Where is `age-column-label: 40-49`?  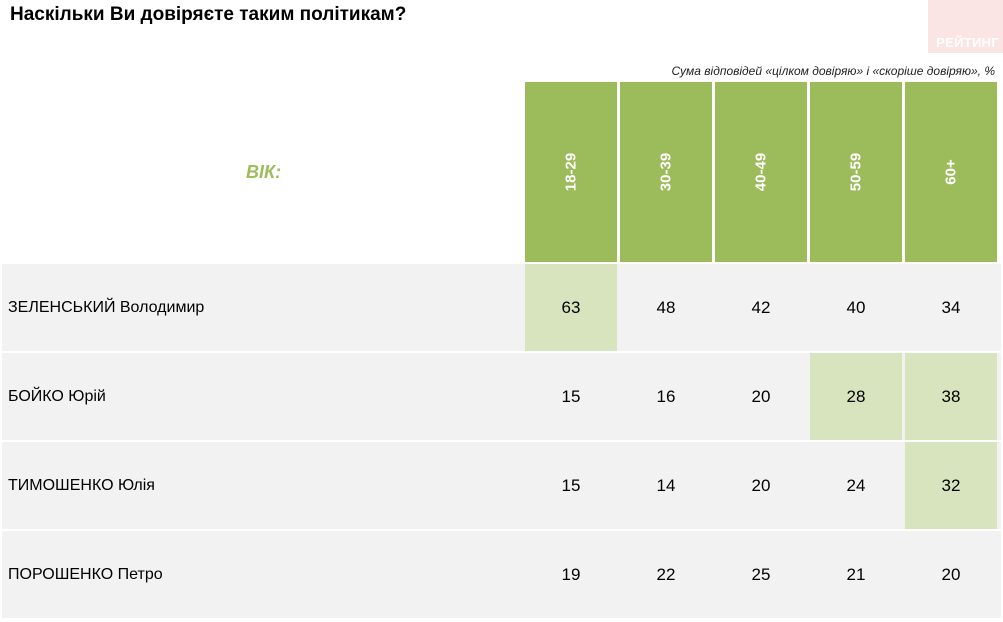 age-column-label: 40-49 is located at coordinates (761, 172).